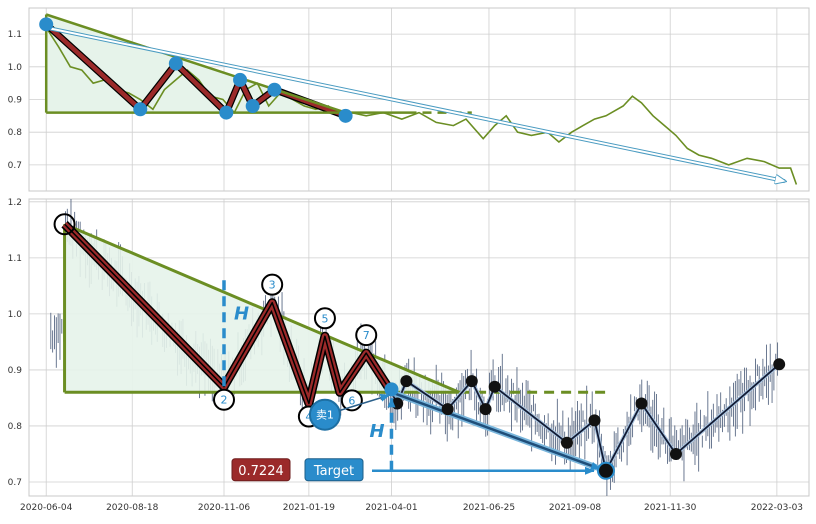 The image size is (816, 524). Describe the element at coordinates (489, 508) in the screenshot. I see `x-tick-label: 2021-06-25` at that location.